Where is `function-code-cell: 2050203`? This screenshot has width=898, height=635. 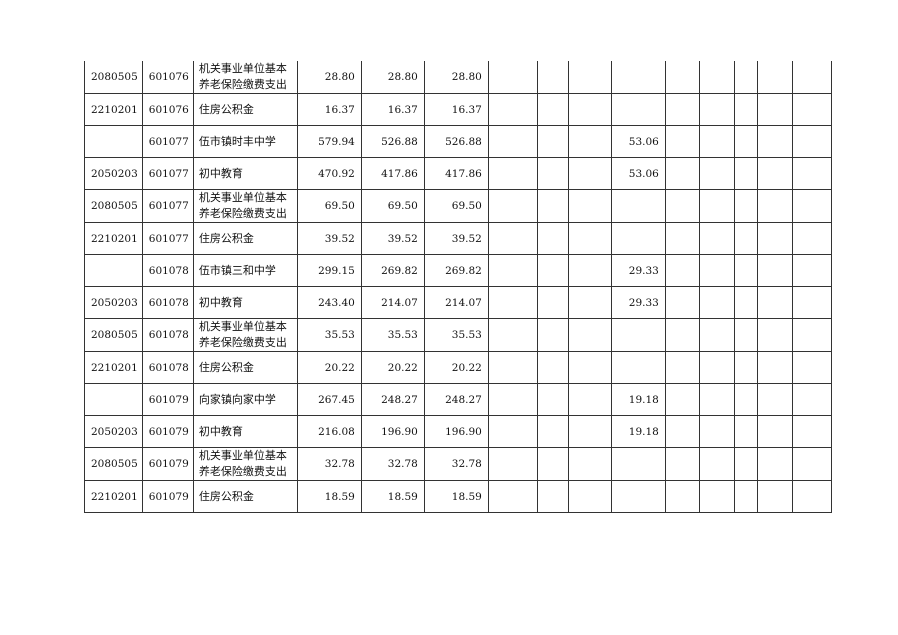
function-code-cell: 2050203 is located at coordinates (113, 302).